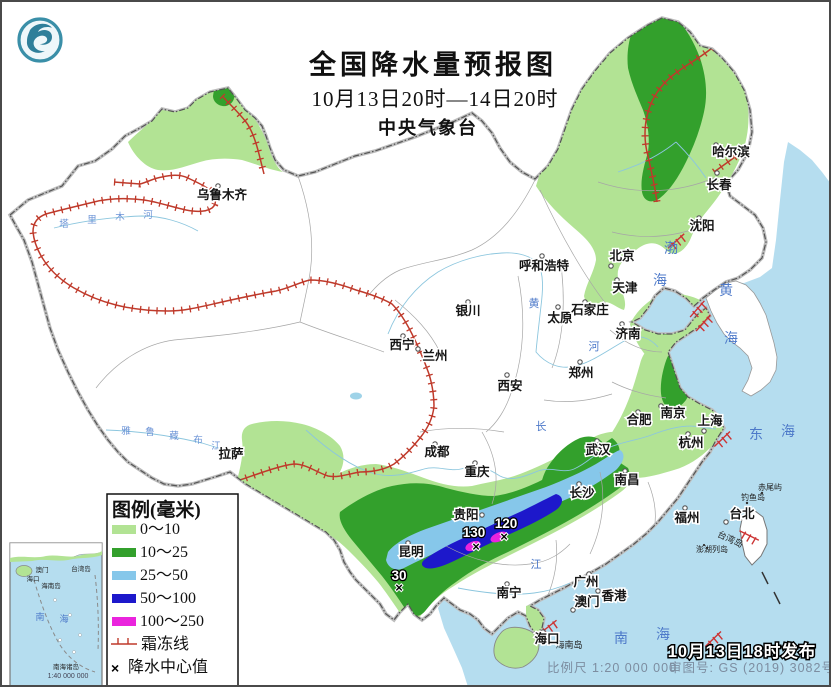 Image resolution: width=831 pixels, height=687 pixels. Describe the element at coordinates (24, 571) in the screenshot. I see `inset-hainan` at that location.